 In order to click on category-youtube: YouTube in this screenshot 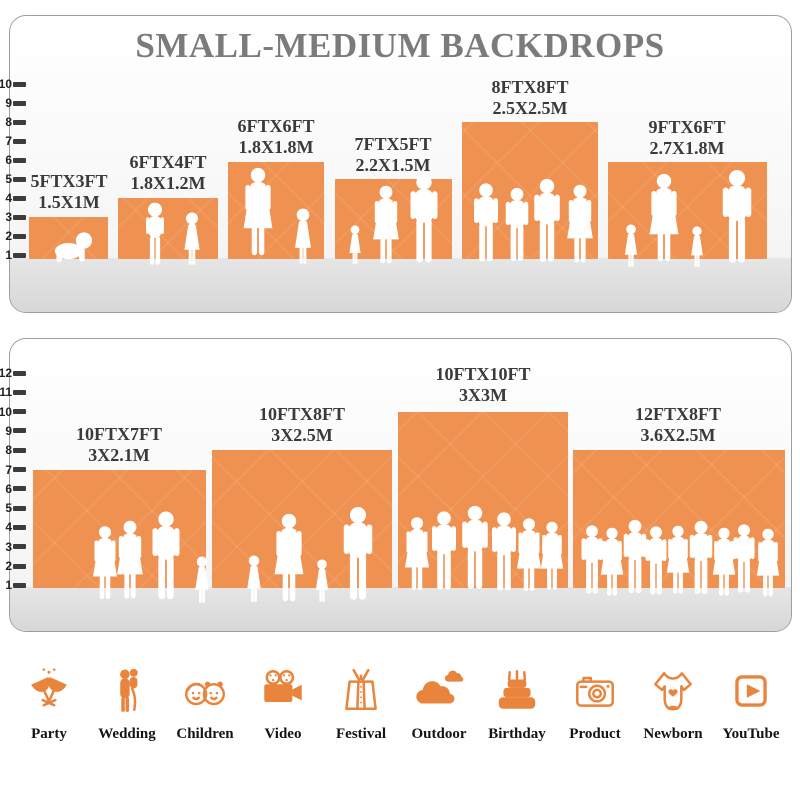, I will do `click(751, 704)`.